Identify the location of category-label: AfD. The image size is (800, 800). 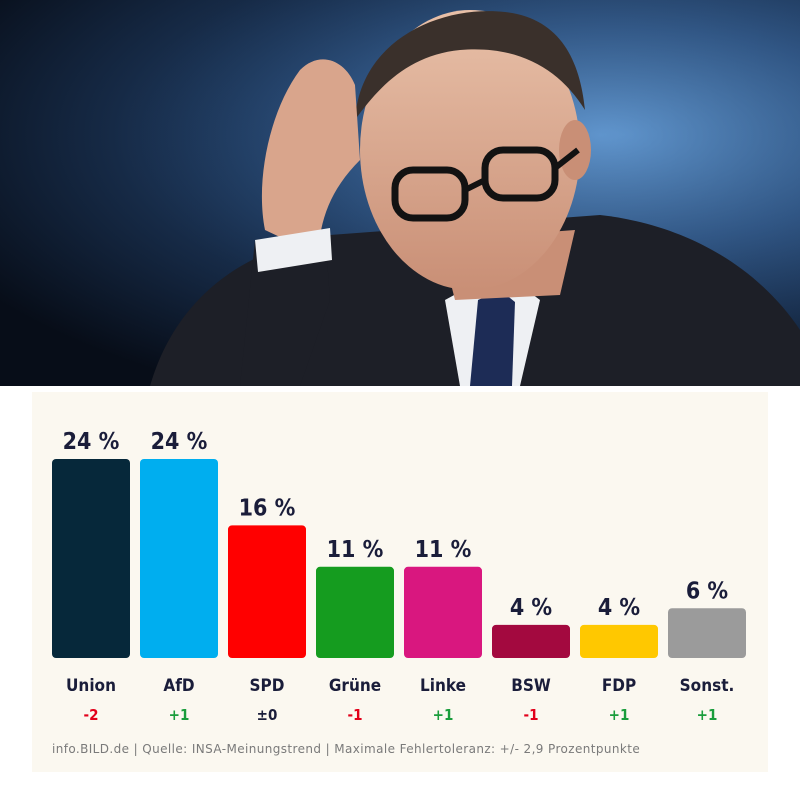
(178, 686).